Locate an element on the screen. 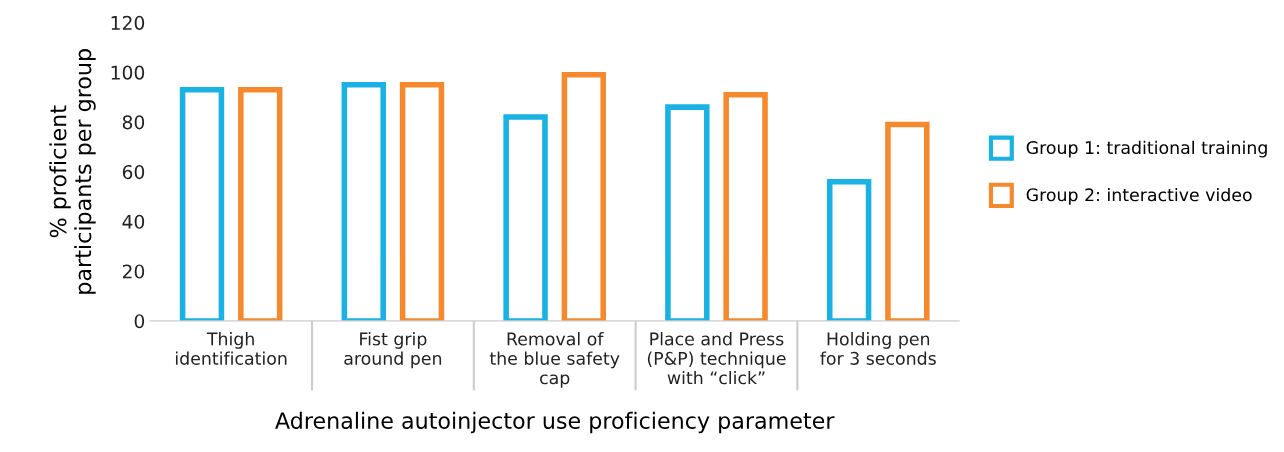  x-tick-label: Holding pen for 3 seconds is located at coordinates (878, 348).